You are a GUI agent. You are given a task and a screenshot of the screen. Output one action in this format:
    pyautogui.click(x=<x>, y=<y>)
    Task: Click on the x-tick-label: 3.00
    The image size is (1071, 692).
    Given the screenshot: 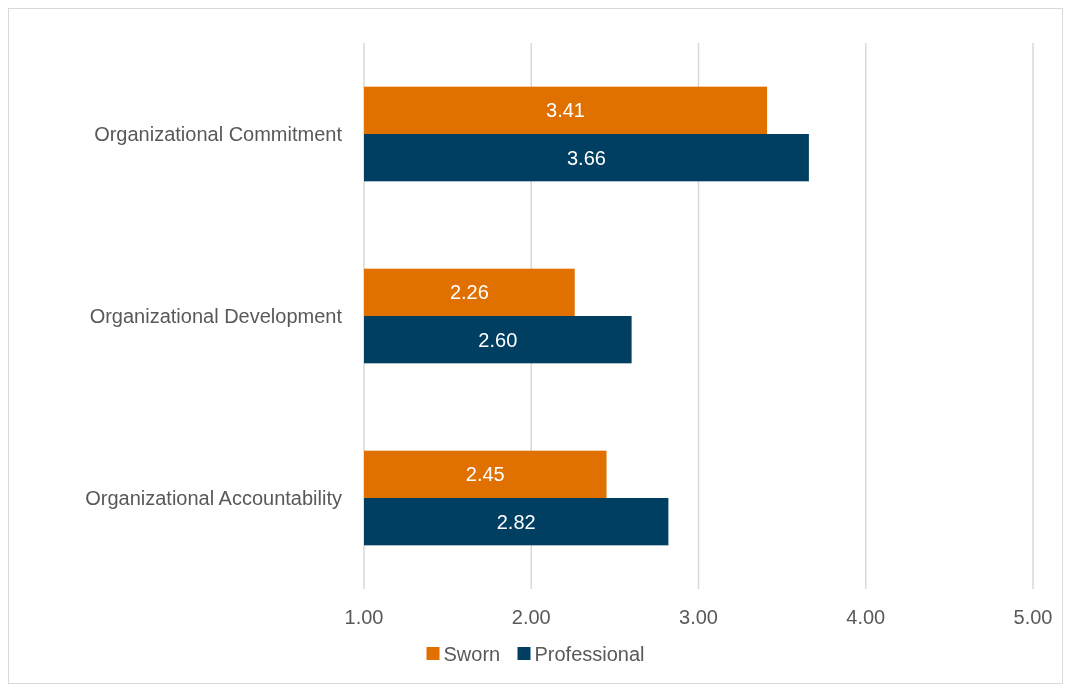 What is the action you would take?
    pyautogui.click(x=698, y=617)
    